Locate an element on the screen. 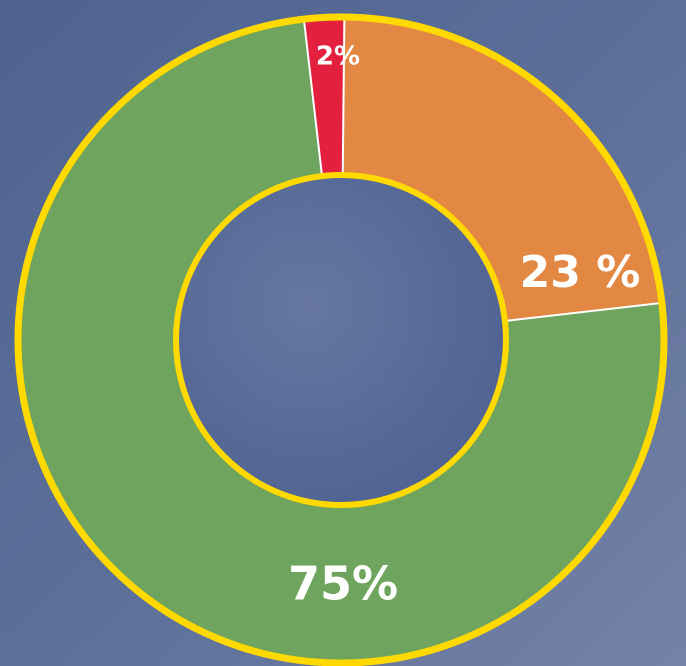 This screenshot has width=686, height=666. donut-segment is located at coordinates (324, 96).